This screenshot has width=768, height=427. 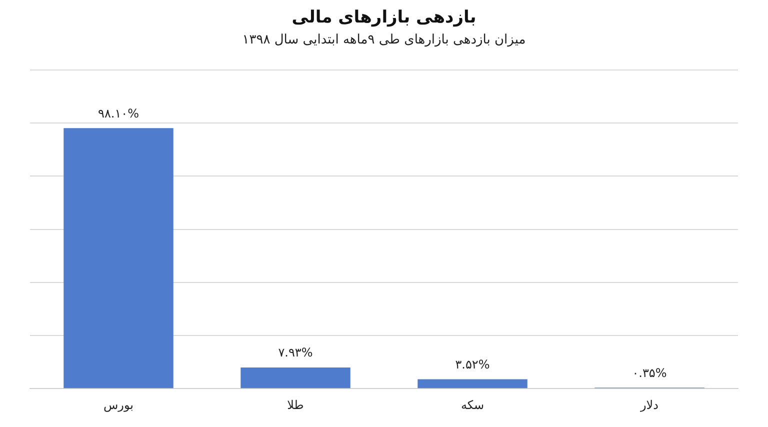 What do you see at coordinates (649, 373) in the screenshot?
I see `data-label: ۰.۳۵%` at bounding box center [649, 373].